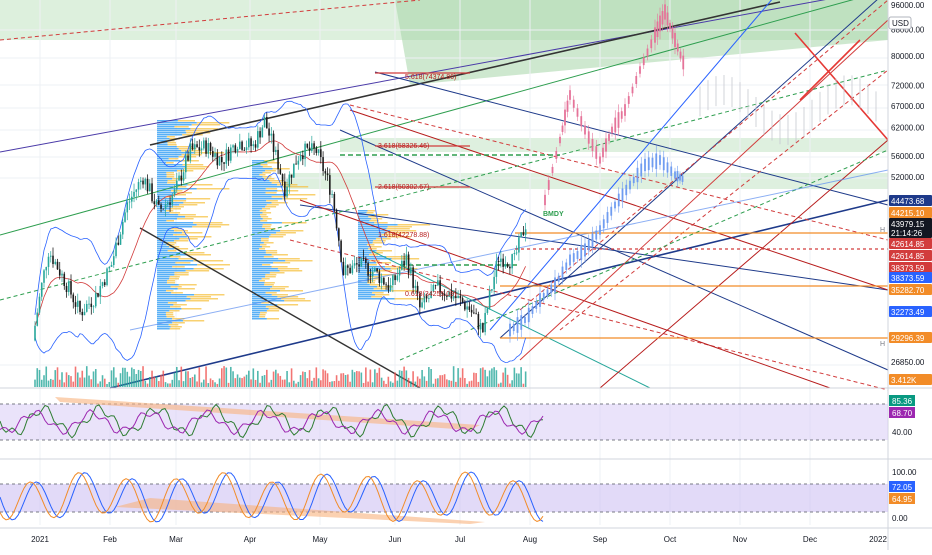  What do you see at coordinates (900, 23) in the screenshot?
I see `currency-badge: USD` at bounding box center [900, 23].